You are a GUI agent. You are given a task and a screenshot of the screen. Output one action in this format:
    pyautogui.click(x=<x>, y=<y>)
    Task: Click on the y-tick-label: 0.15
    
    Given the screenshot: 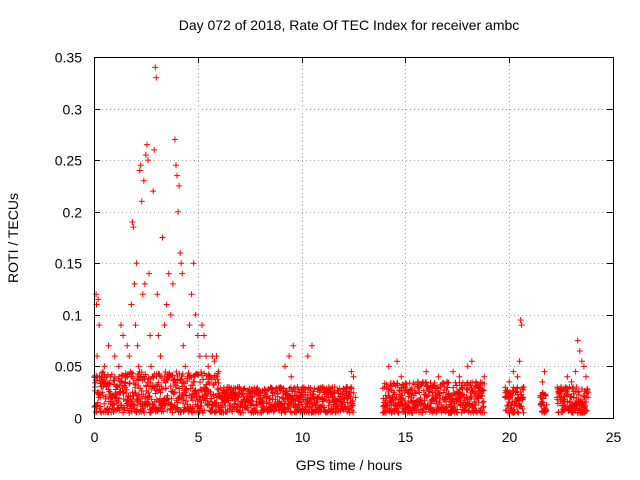 What is the action you would take?
    pyautogui.click(x=68, y=264)
    